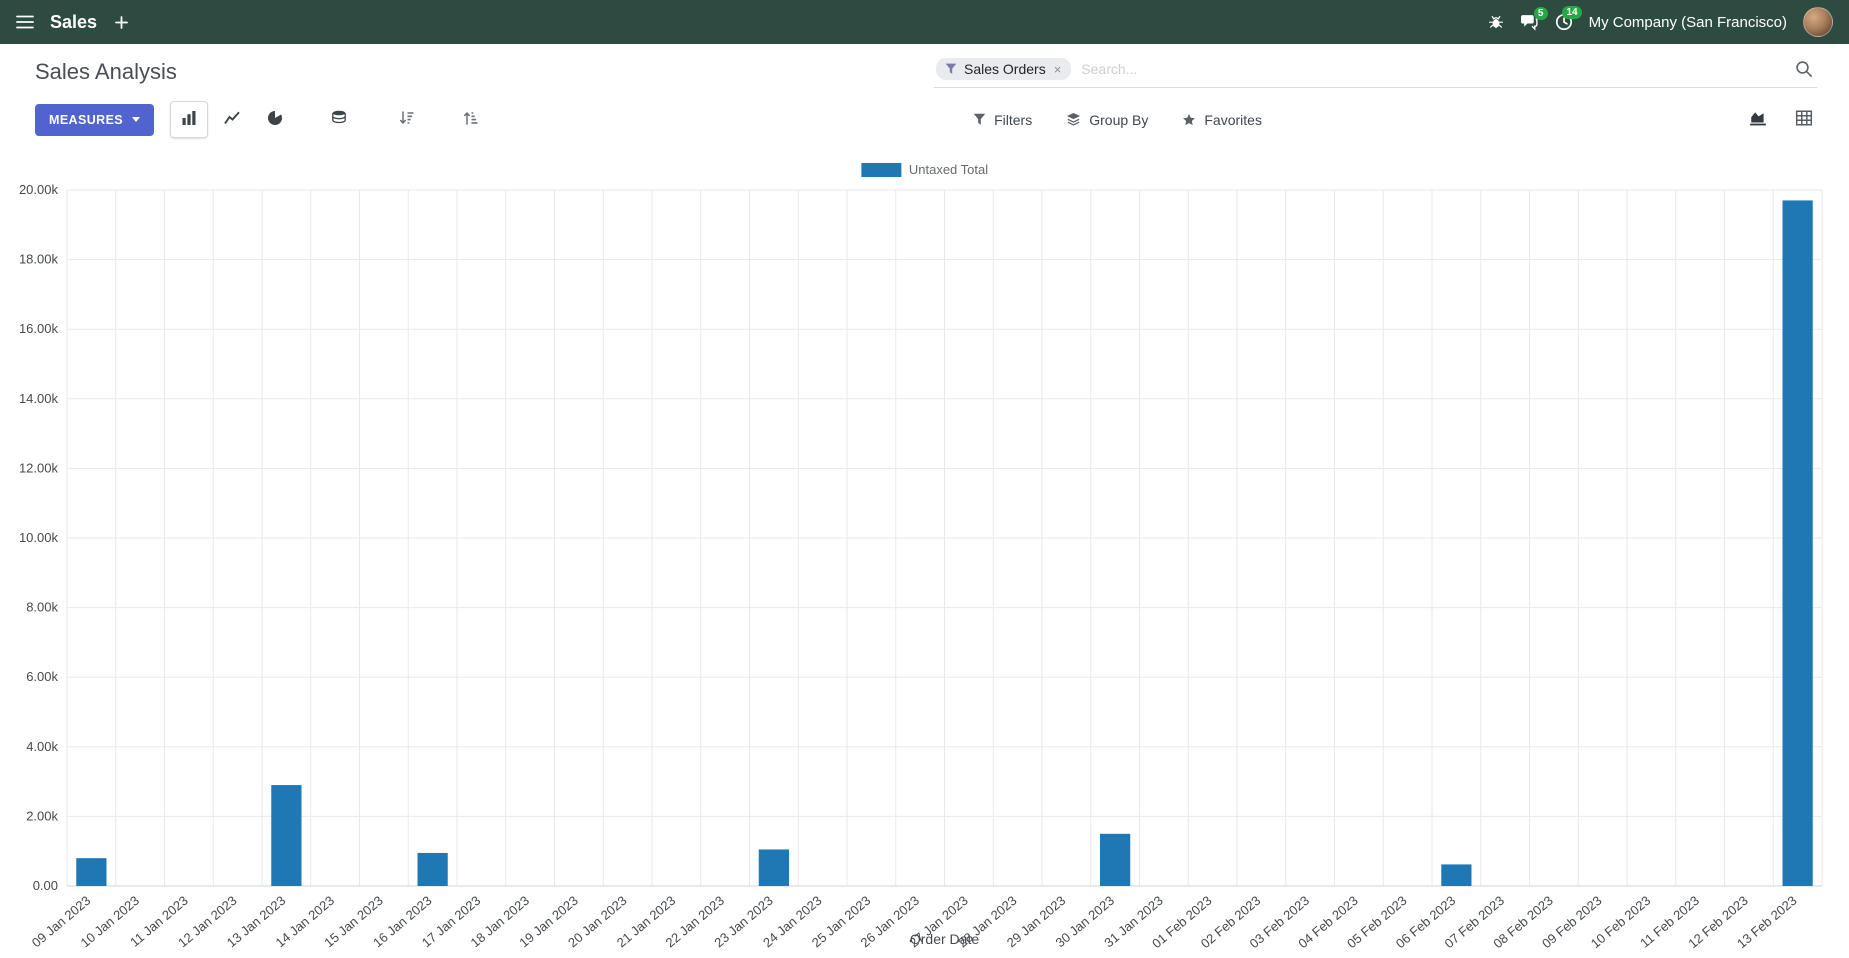 The height and width of the screenshot is (958, 1849). I want to click on area-chart-icon, so click(1758, 119).